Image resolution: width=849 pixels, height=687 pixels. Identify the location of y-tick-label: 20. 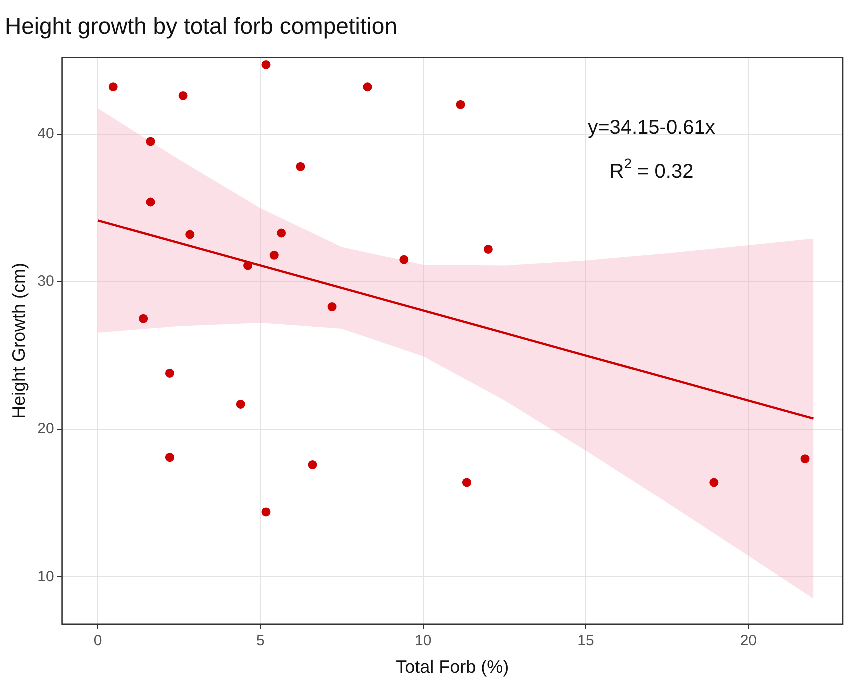
(46, 429).